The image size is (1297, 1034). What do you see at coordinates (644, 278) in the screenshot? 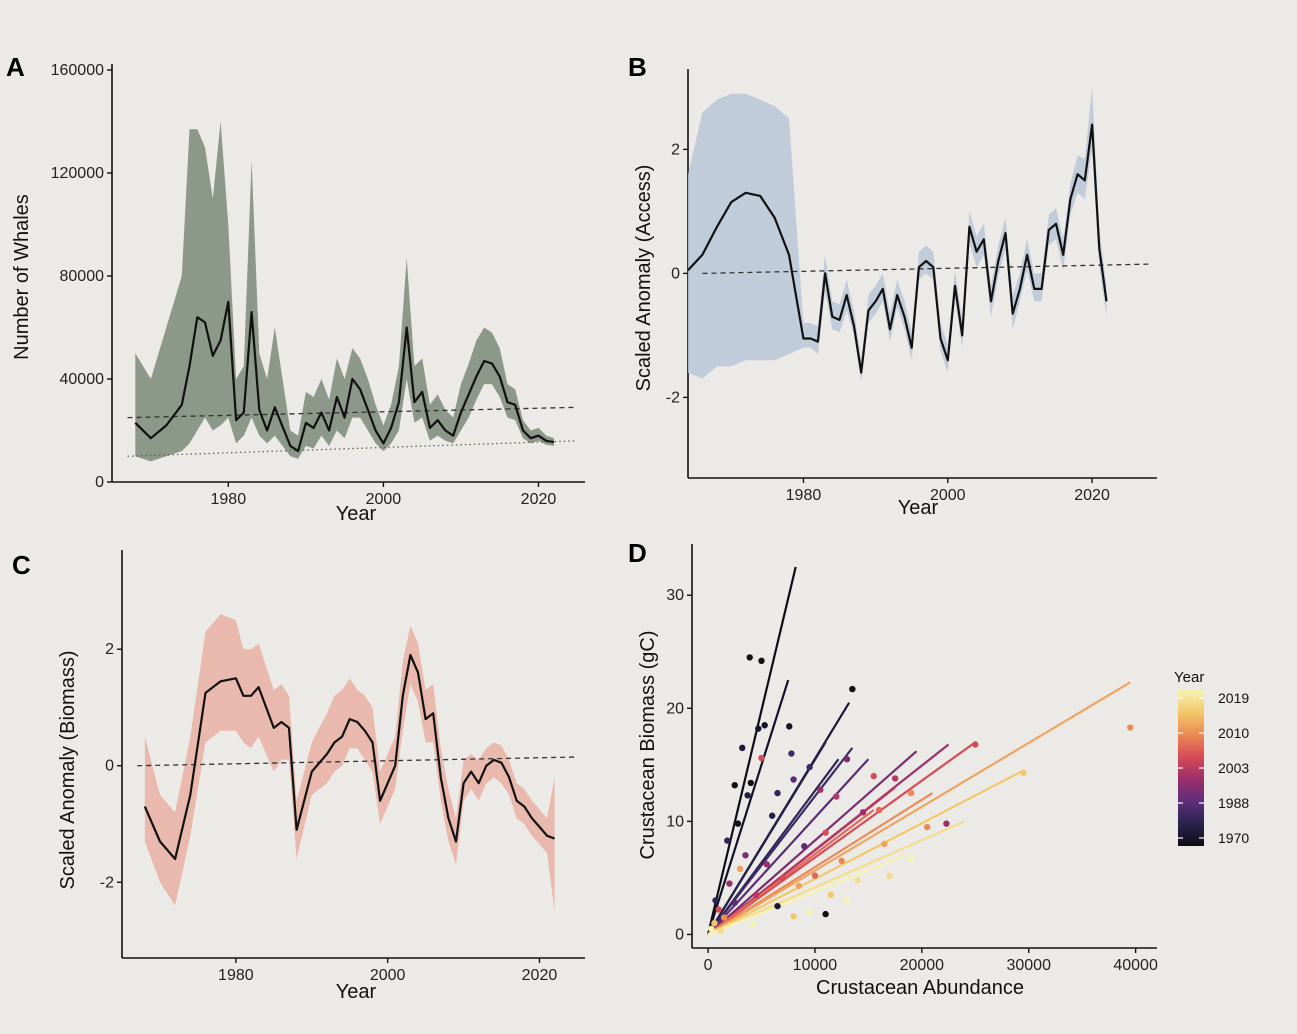
I see `panel-b-y-axis-title: Scaled Anomaly (Access)` at bounding box center [644, 278].